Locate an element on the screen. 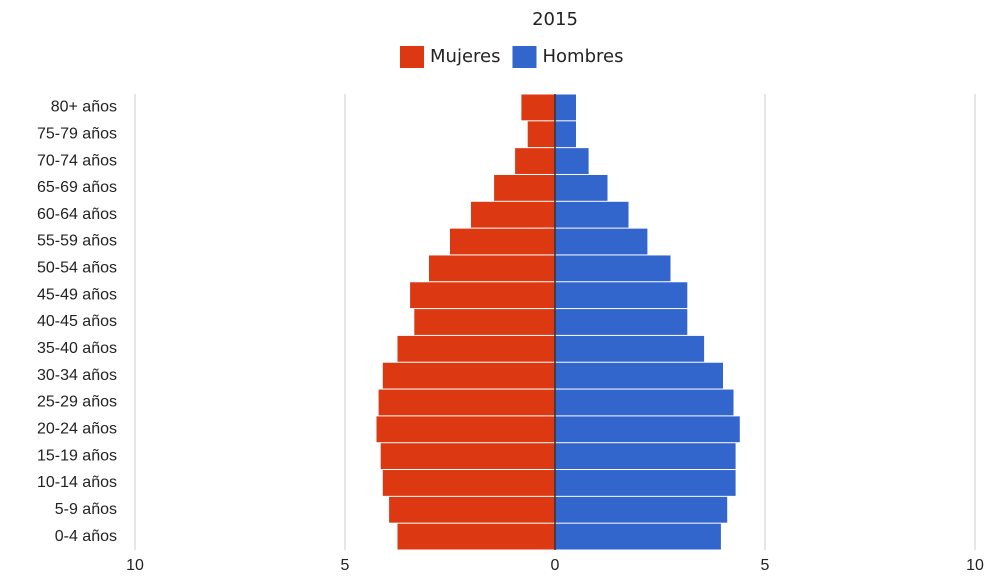 This screenshot has width=990, height=577. y-tick-label: 5-9 años is located at coordinates (86, 509).